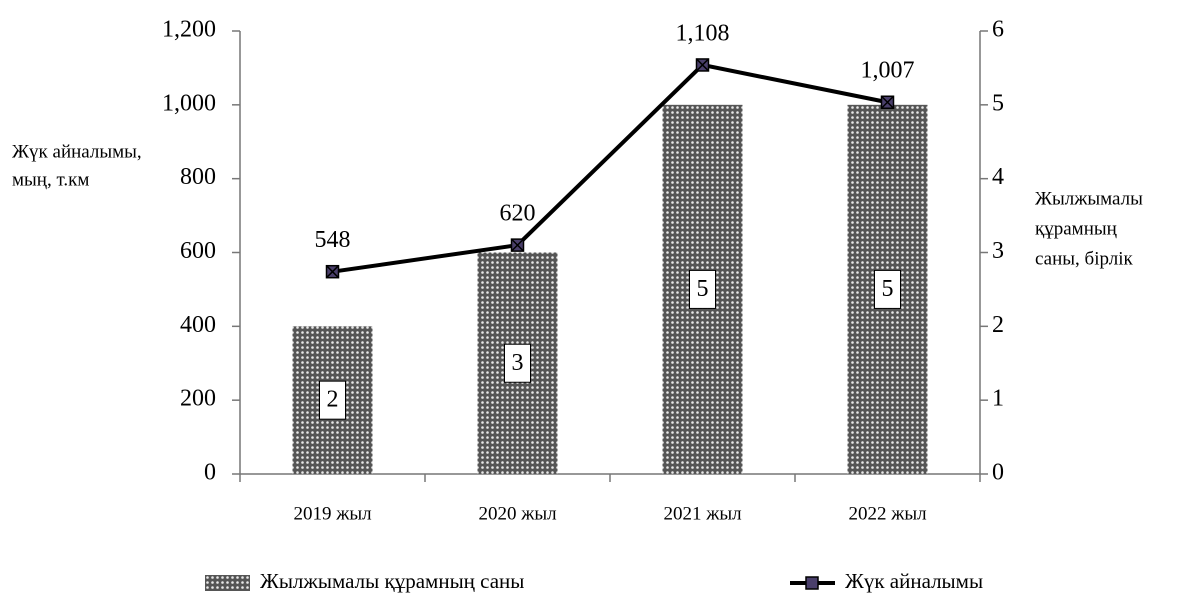 The image size is (1187, 598). I want to click on x-tick-label: 2019 жыл, so click(332, 513).